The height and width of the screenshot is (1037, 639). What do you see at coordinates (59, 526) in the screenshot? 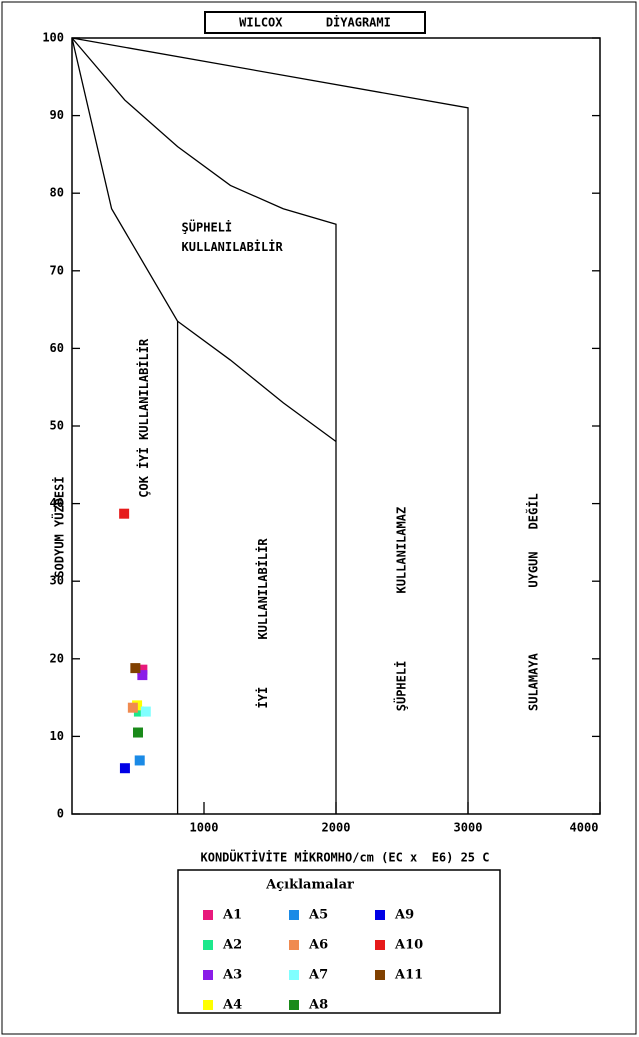
I see `y-axis-label: SODYUM YÜZDESİ` at bounding box center [59, 526].